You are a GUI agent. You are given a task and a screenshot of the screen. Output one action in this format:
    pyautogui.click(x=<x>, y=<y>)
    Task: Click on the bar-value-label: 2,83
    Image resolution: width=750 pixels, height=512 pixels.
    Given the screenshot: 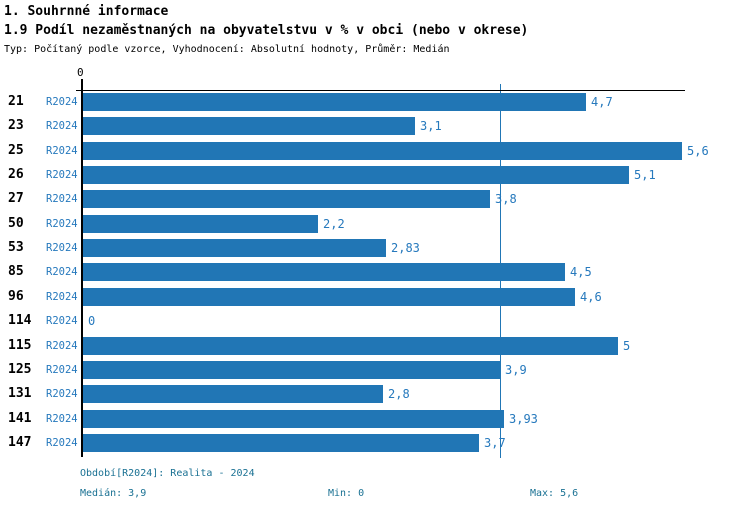 What is the action you would take?
    pyautogui.click(x=405, y=248)
    